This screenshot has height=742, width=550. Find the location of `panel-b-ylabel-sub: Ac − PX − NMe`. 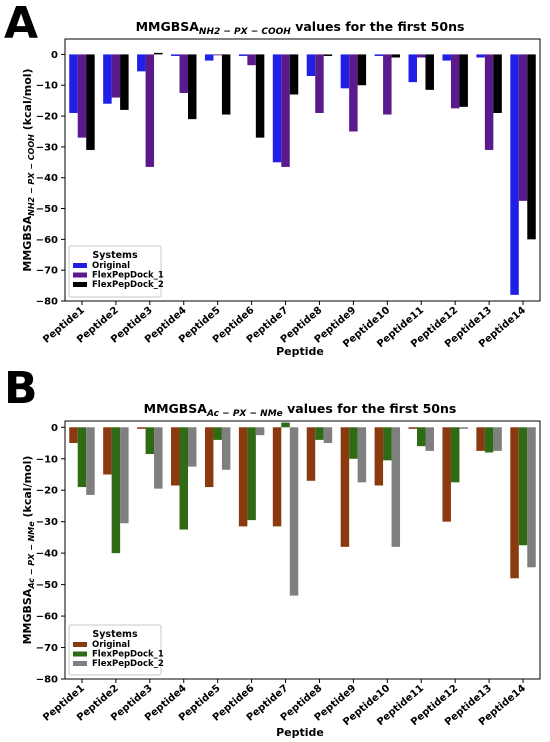

panel-b-ylabel-sub: Ac − PX − NMe is located at coordinates (31, 555).